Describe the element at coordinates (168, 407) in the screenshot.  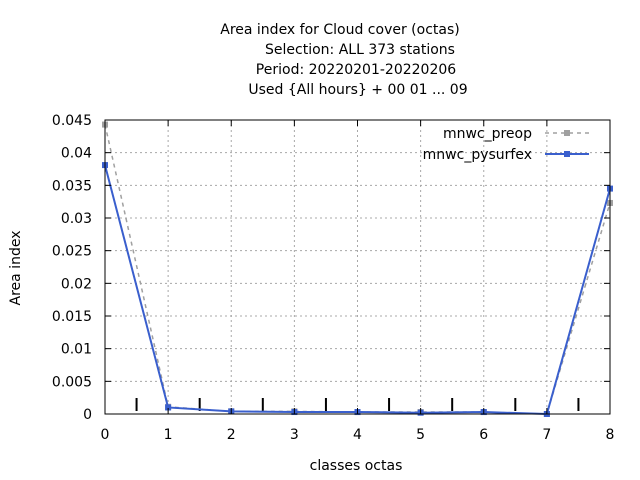
I see `data-point` at that location.